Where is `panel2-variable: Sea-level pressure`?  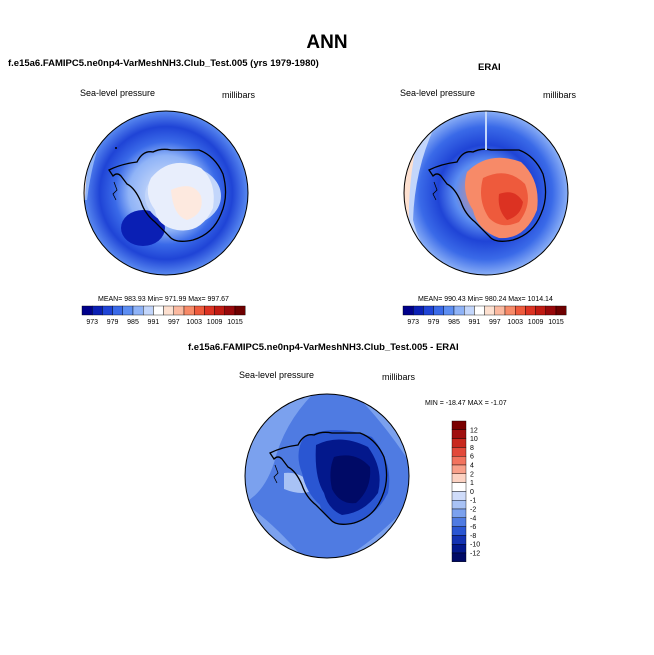 panel2-variable: Sea-level pressure is located at coordinates (438, 93).